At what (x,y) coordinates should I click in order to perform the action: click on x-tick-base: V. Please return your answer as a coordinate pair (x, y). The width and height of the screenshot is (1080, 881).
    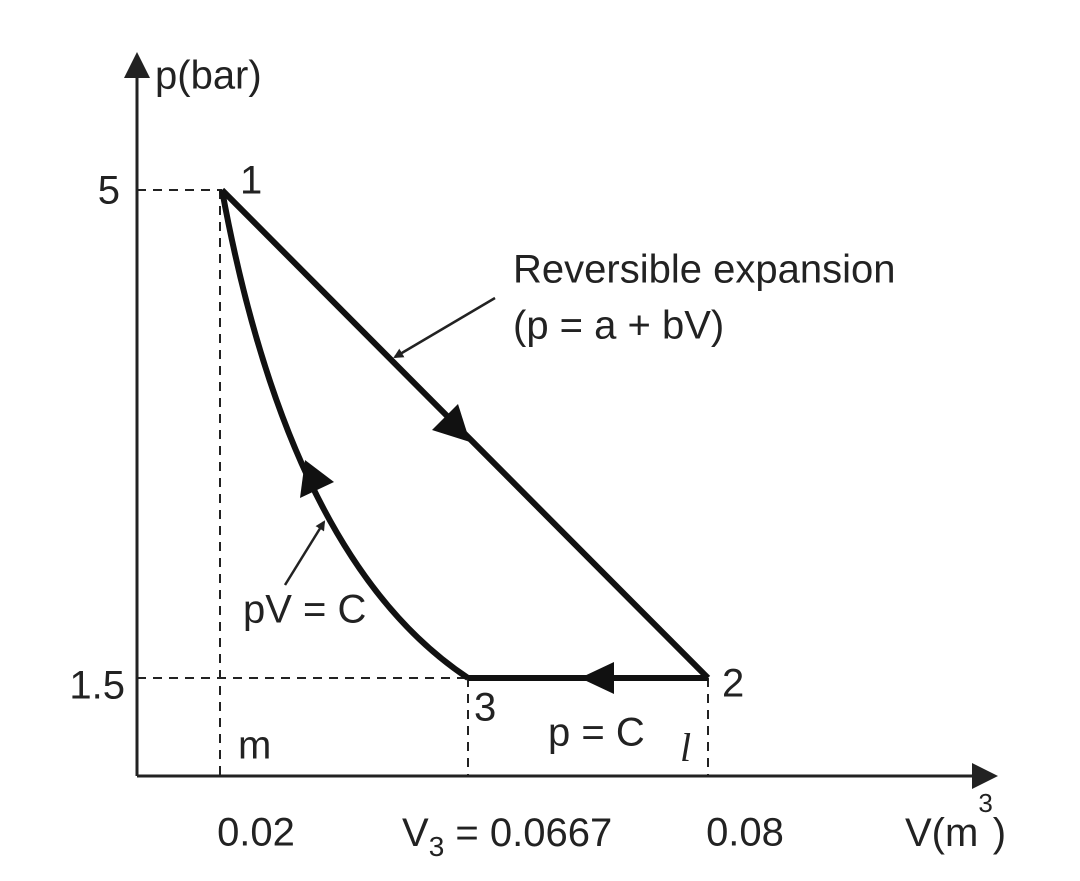
    Looking at the image, I should click on (415, 833).